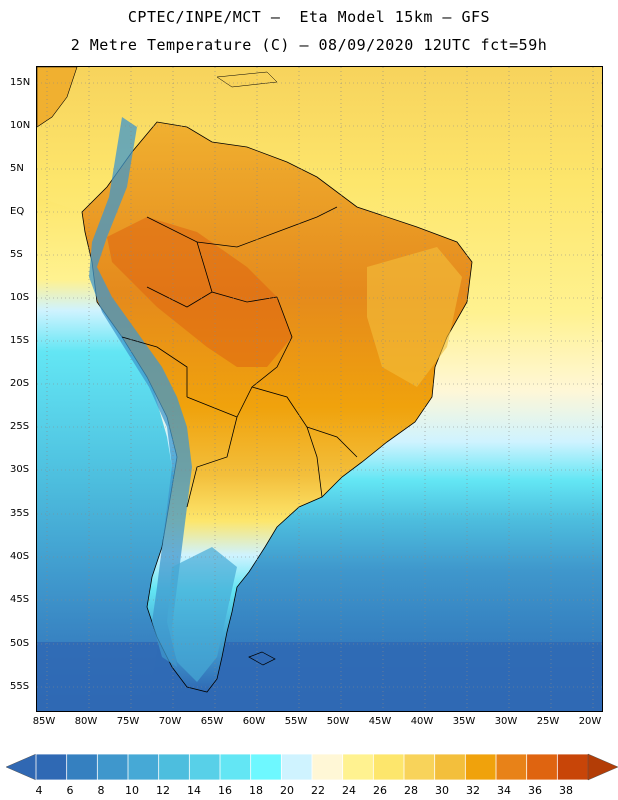 The height and width of the screenshot is (800, 618). I want to click on colorbar-label-36: 36, so click(535, 790).